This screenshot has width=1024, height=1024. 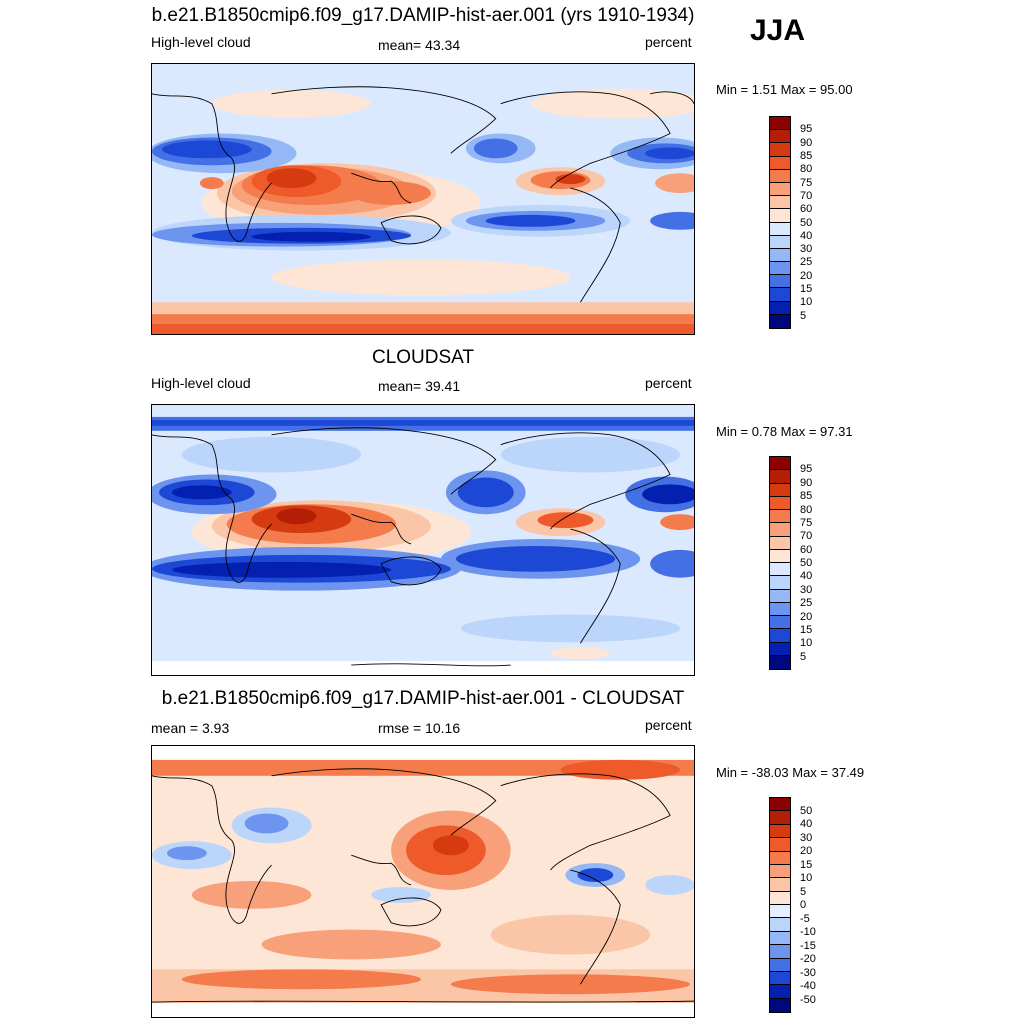 I want to click on colorbar-tick-label: 0, so click(x=803, y=905).